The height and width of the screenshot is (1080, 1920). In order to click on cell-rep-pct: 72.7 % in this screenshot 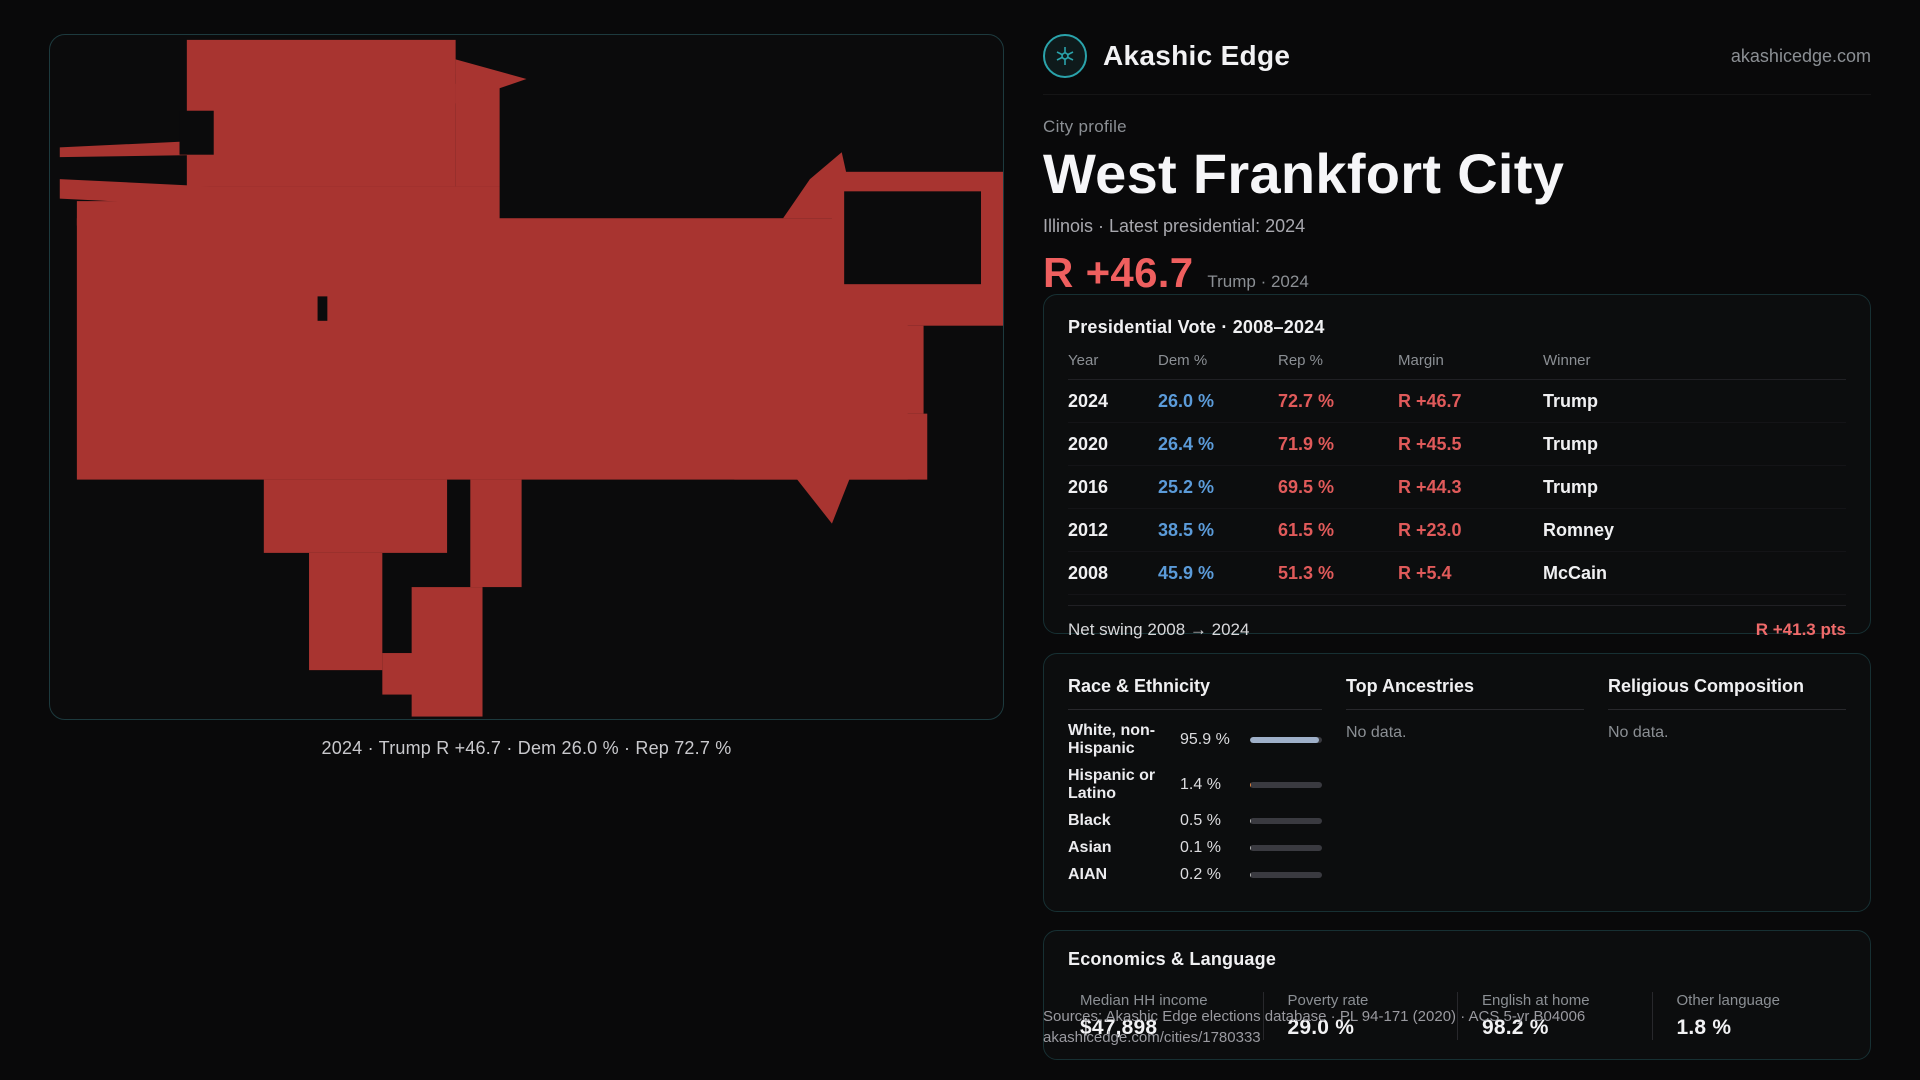, I will do `click(1306, 400)`.